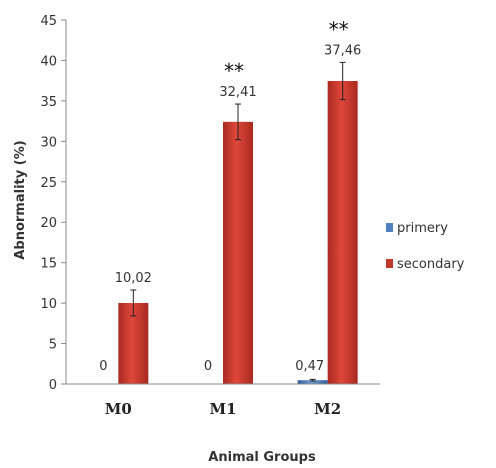 The width and height of the screenshot is (496, 468). I want to click on category-label-M1: M1, so click(222, 409).